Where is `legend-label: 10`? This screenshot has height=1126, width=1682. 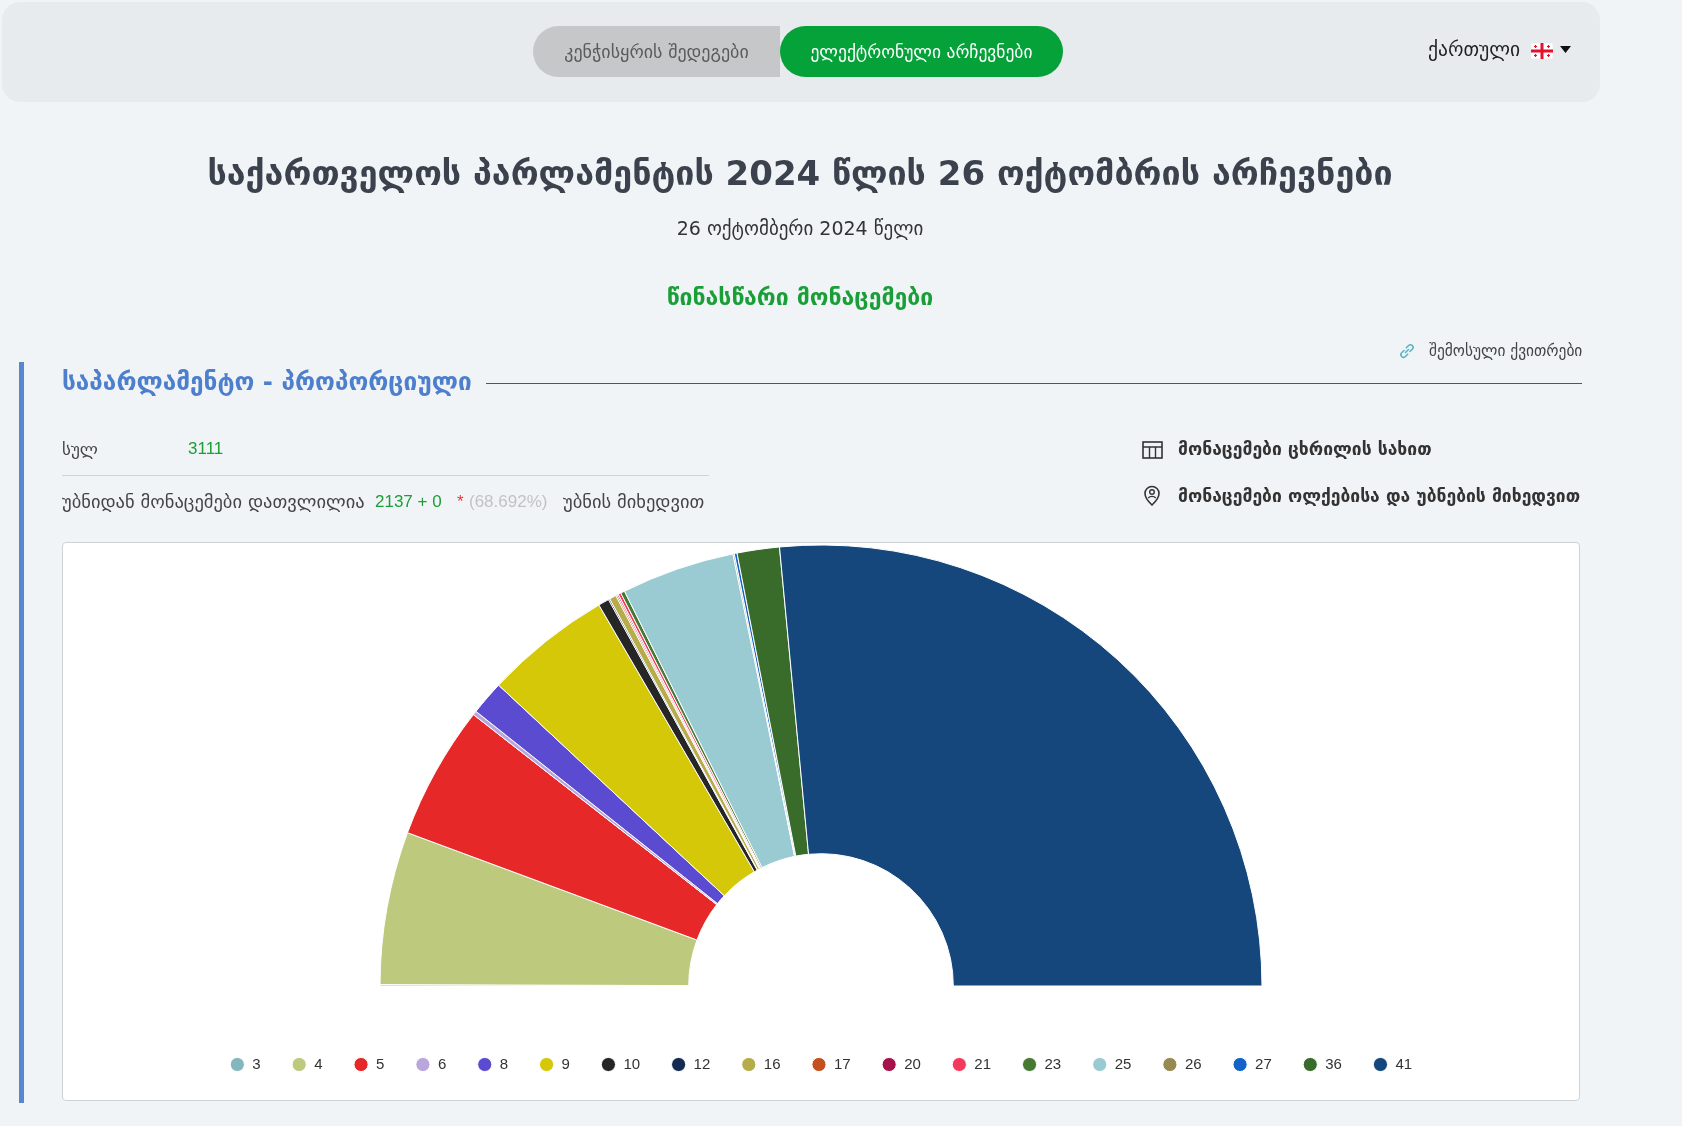
legend-label: 10 is located at coordinates (632, 1063).